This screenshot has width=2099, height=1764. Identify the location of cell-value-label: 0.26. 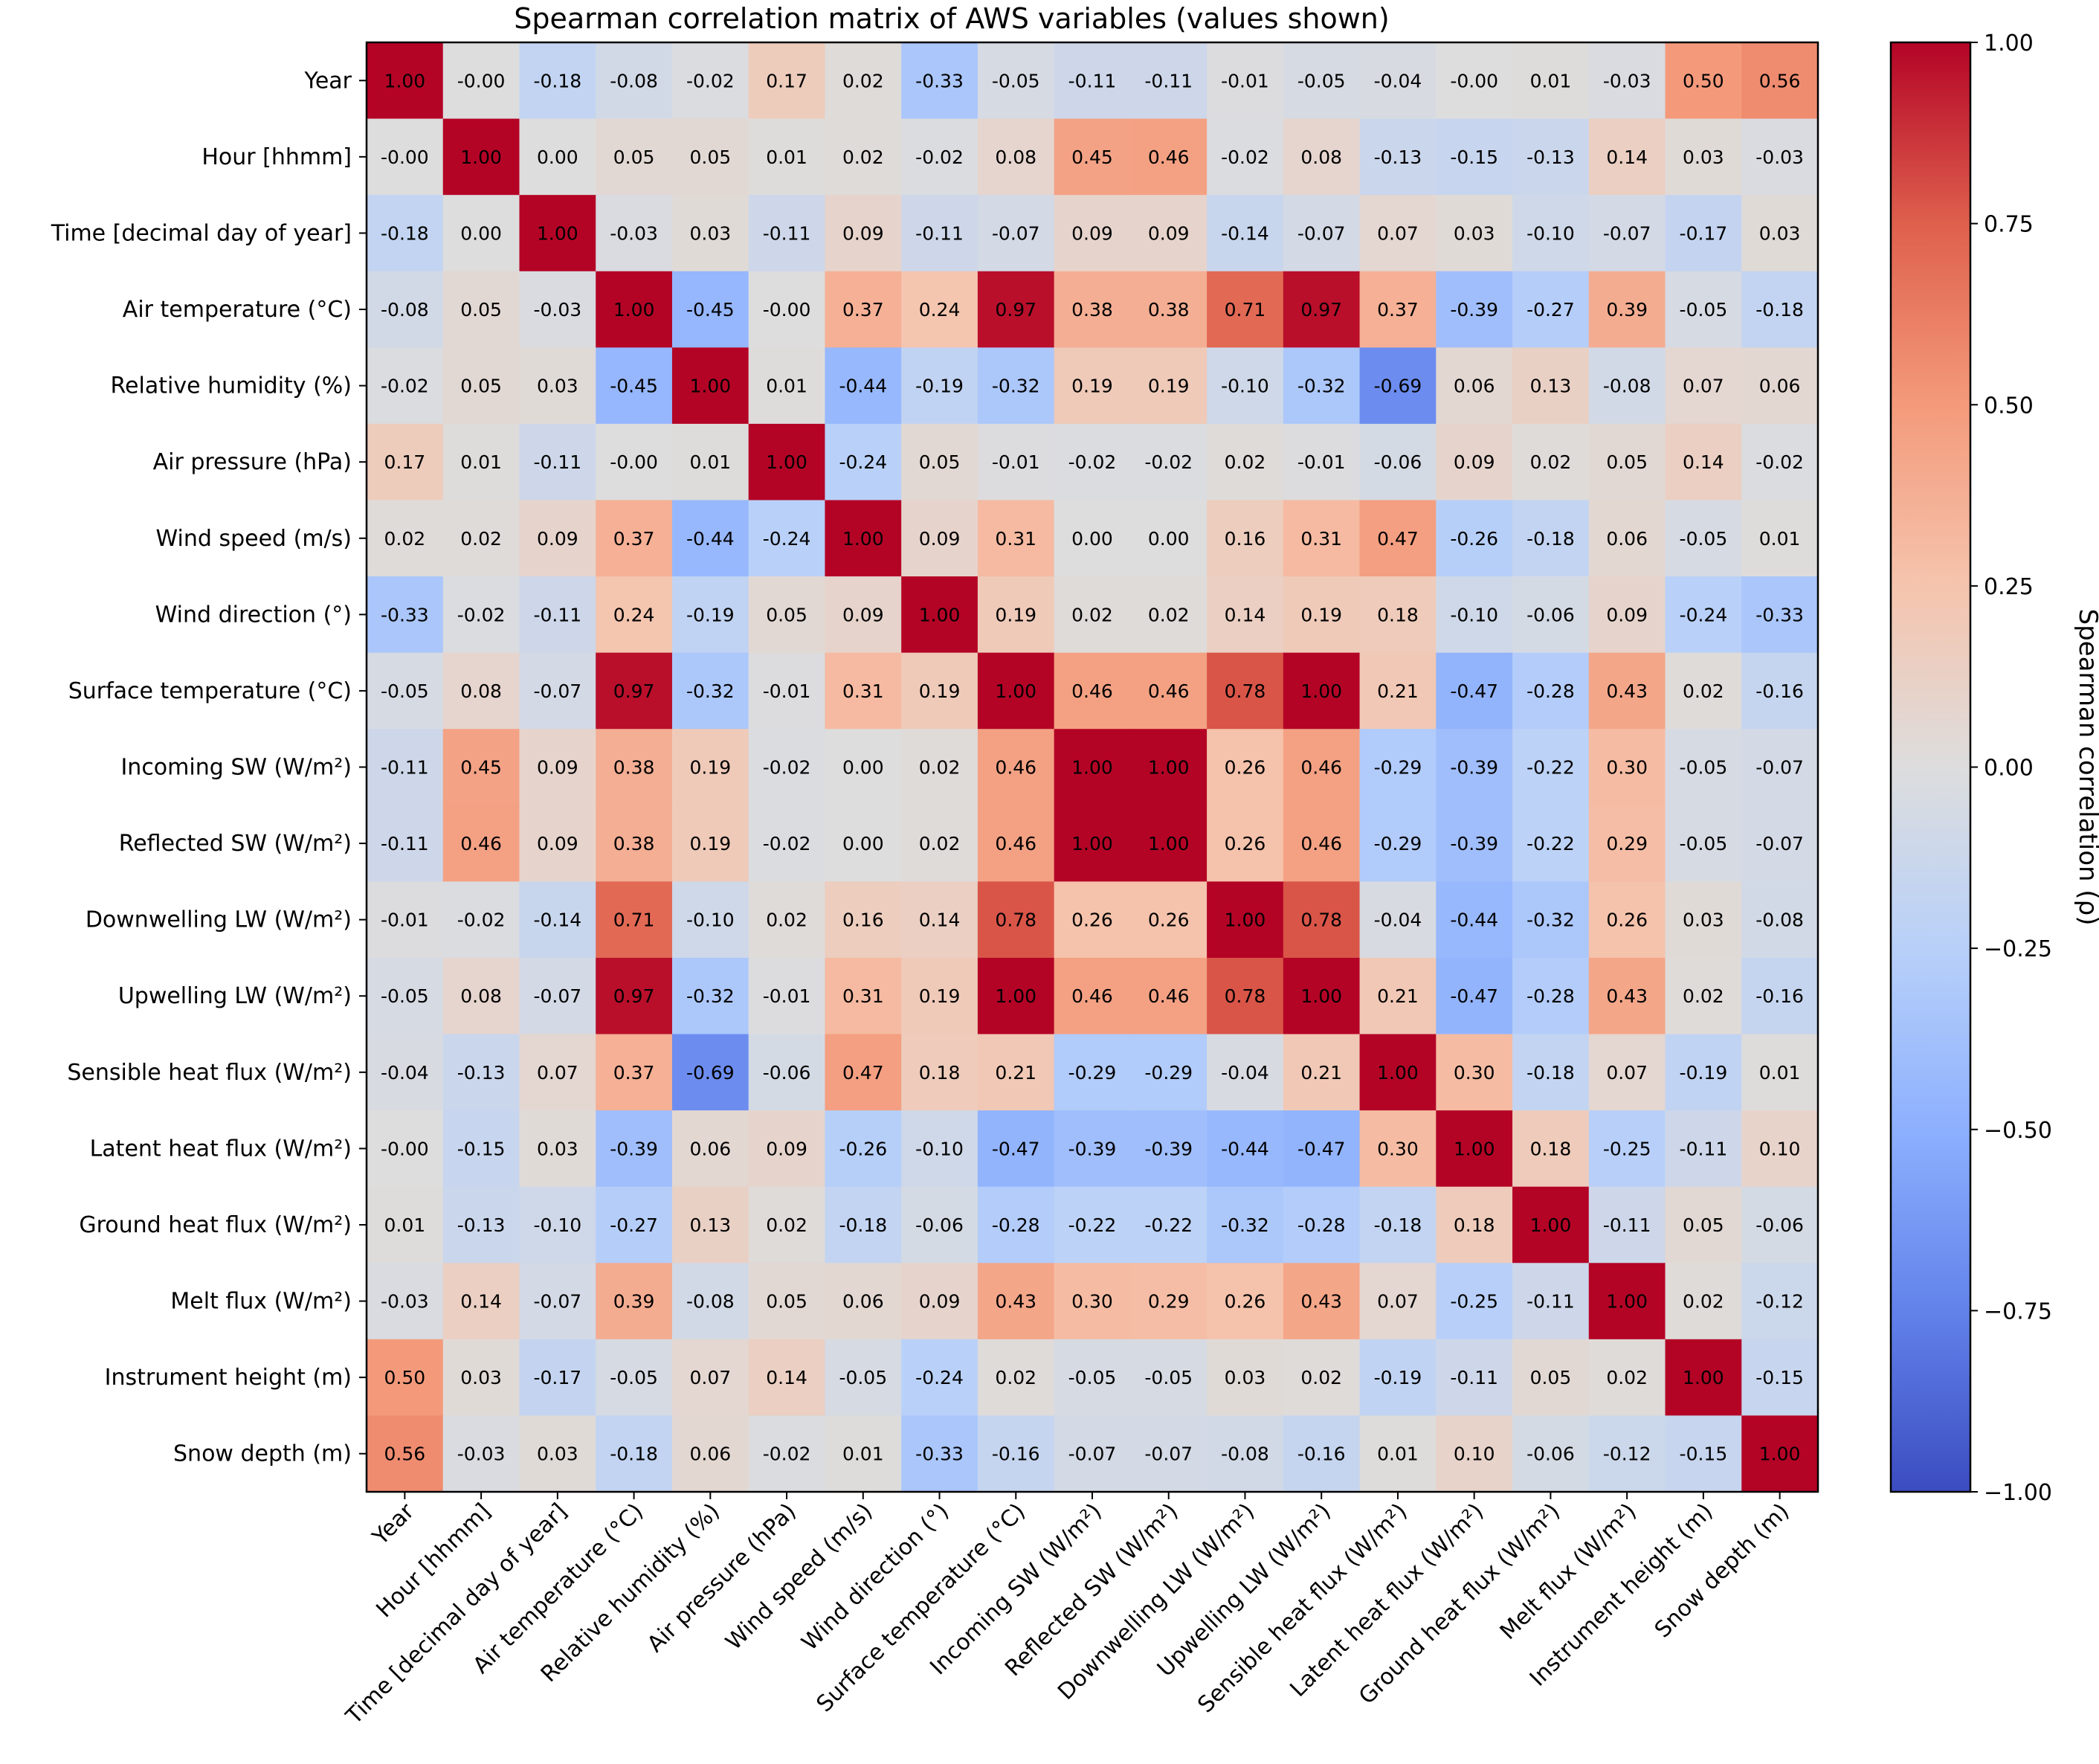
(1169, 920).